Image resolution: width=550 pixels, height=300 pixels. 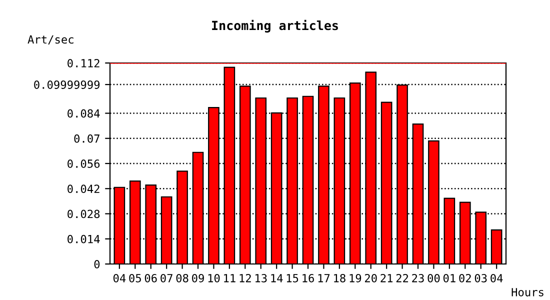 I want to click on x-tick-label: 08, so click(x=182, y=278).